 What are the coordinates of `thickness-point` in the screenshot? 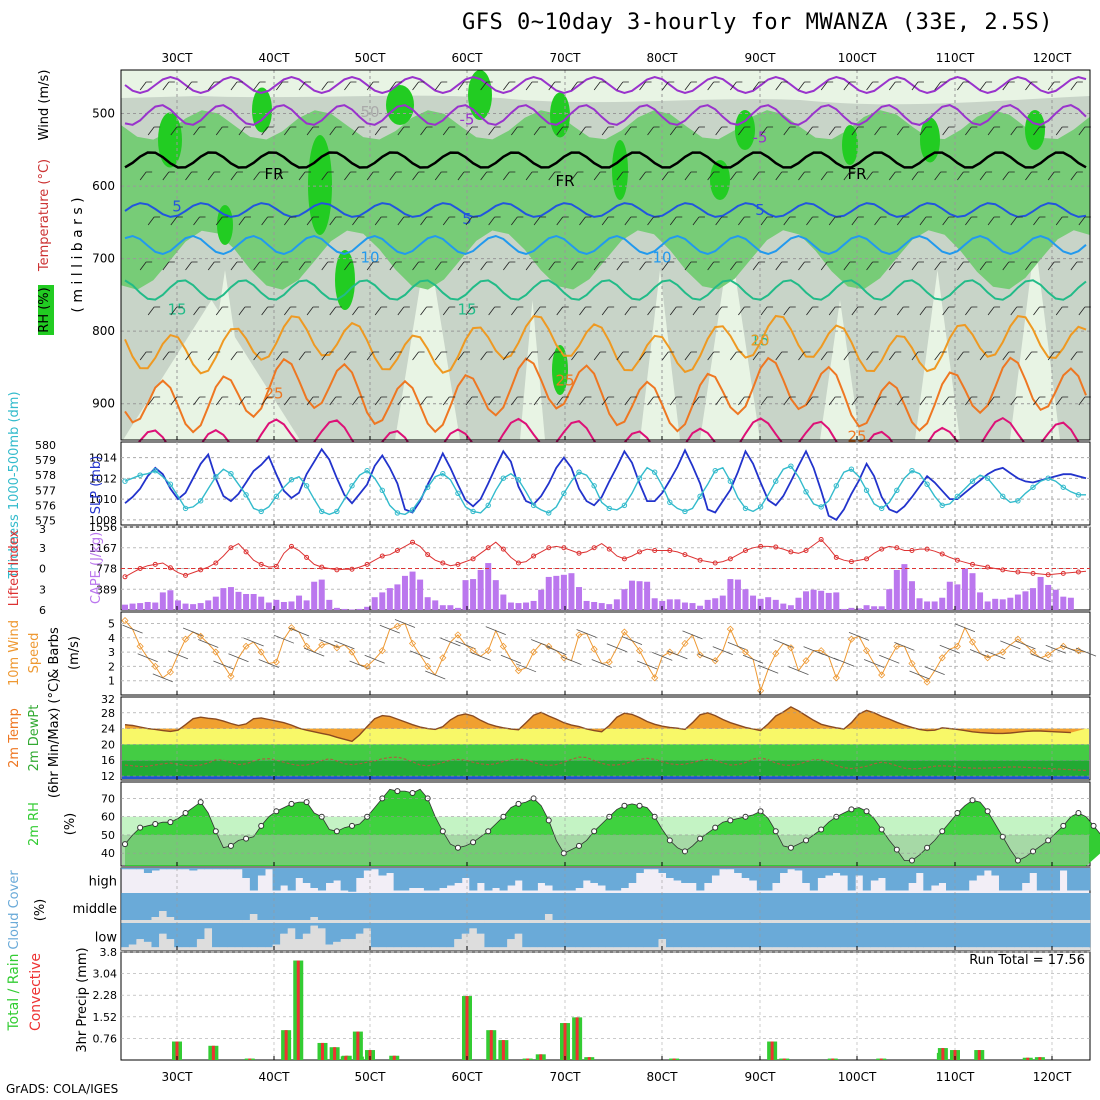 It's located at (670, 502).